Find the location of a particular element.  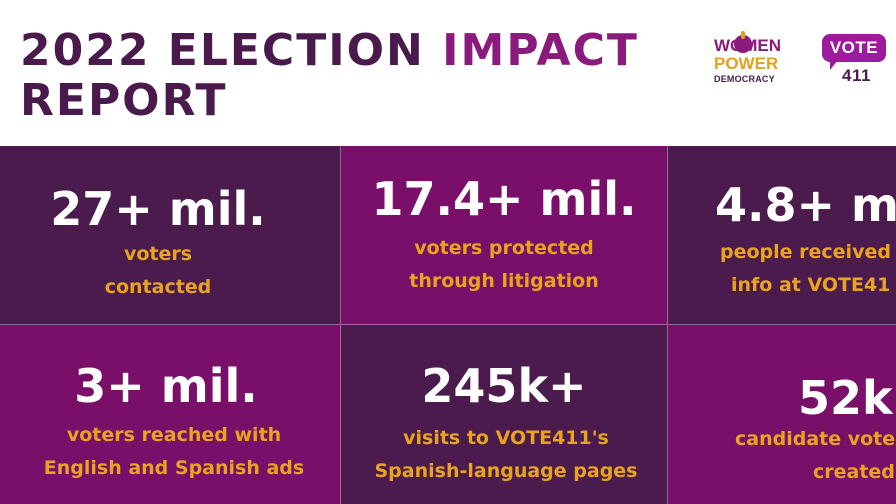

women-power-democracy-logo: WOMEN POWER DEMOCRACY is located at coordinates (758, 59).